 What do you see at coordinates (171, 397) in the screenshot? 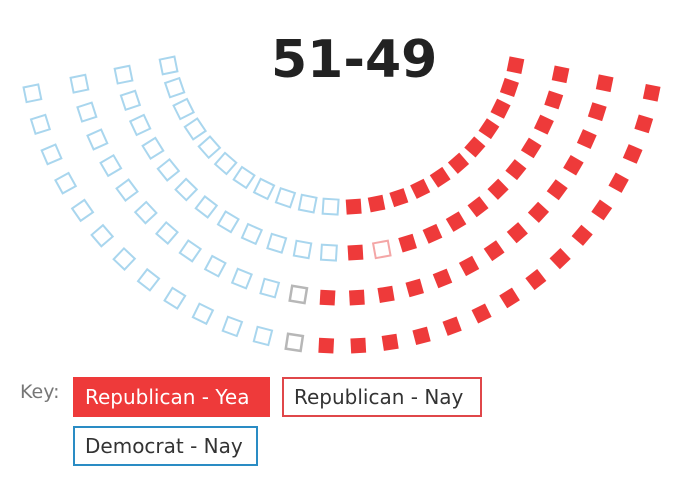
I see `key-republican-yea: Republican - Yea` at bounding box center [171, 397].